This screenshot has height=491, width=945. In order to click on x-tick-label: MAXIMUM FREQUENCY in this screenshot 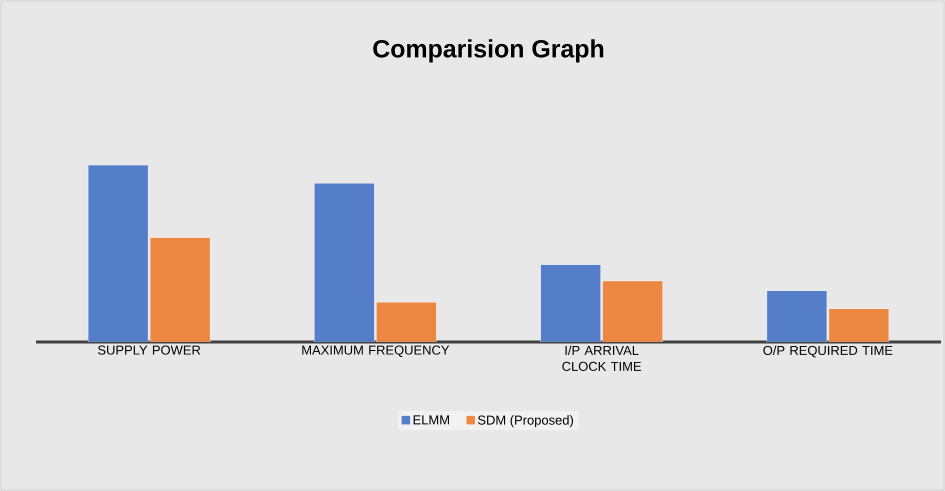, I will do `click(376, 352)`.